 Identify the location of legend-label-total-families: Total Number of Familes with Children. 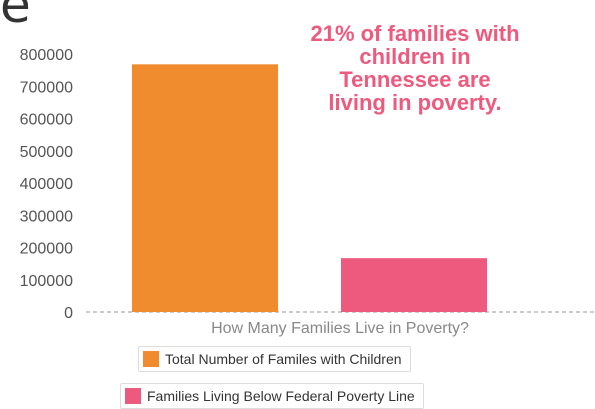
(283, 359).